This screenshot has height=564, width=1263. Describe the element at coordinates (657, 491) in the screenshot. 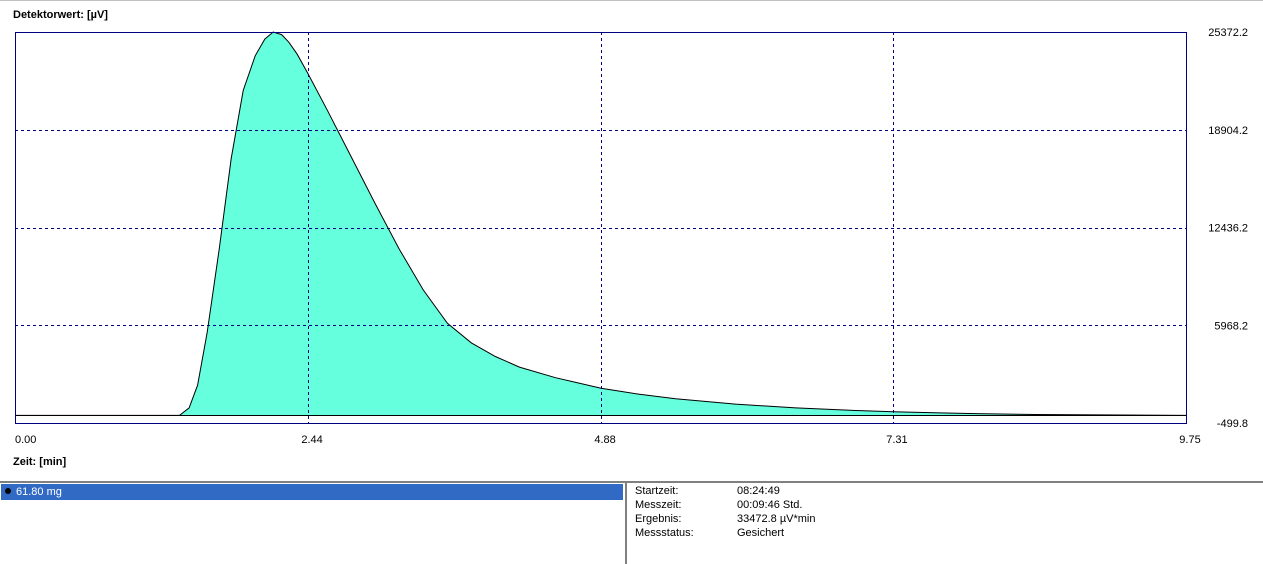

I see `info-key: Startzeit:` at that location.